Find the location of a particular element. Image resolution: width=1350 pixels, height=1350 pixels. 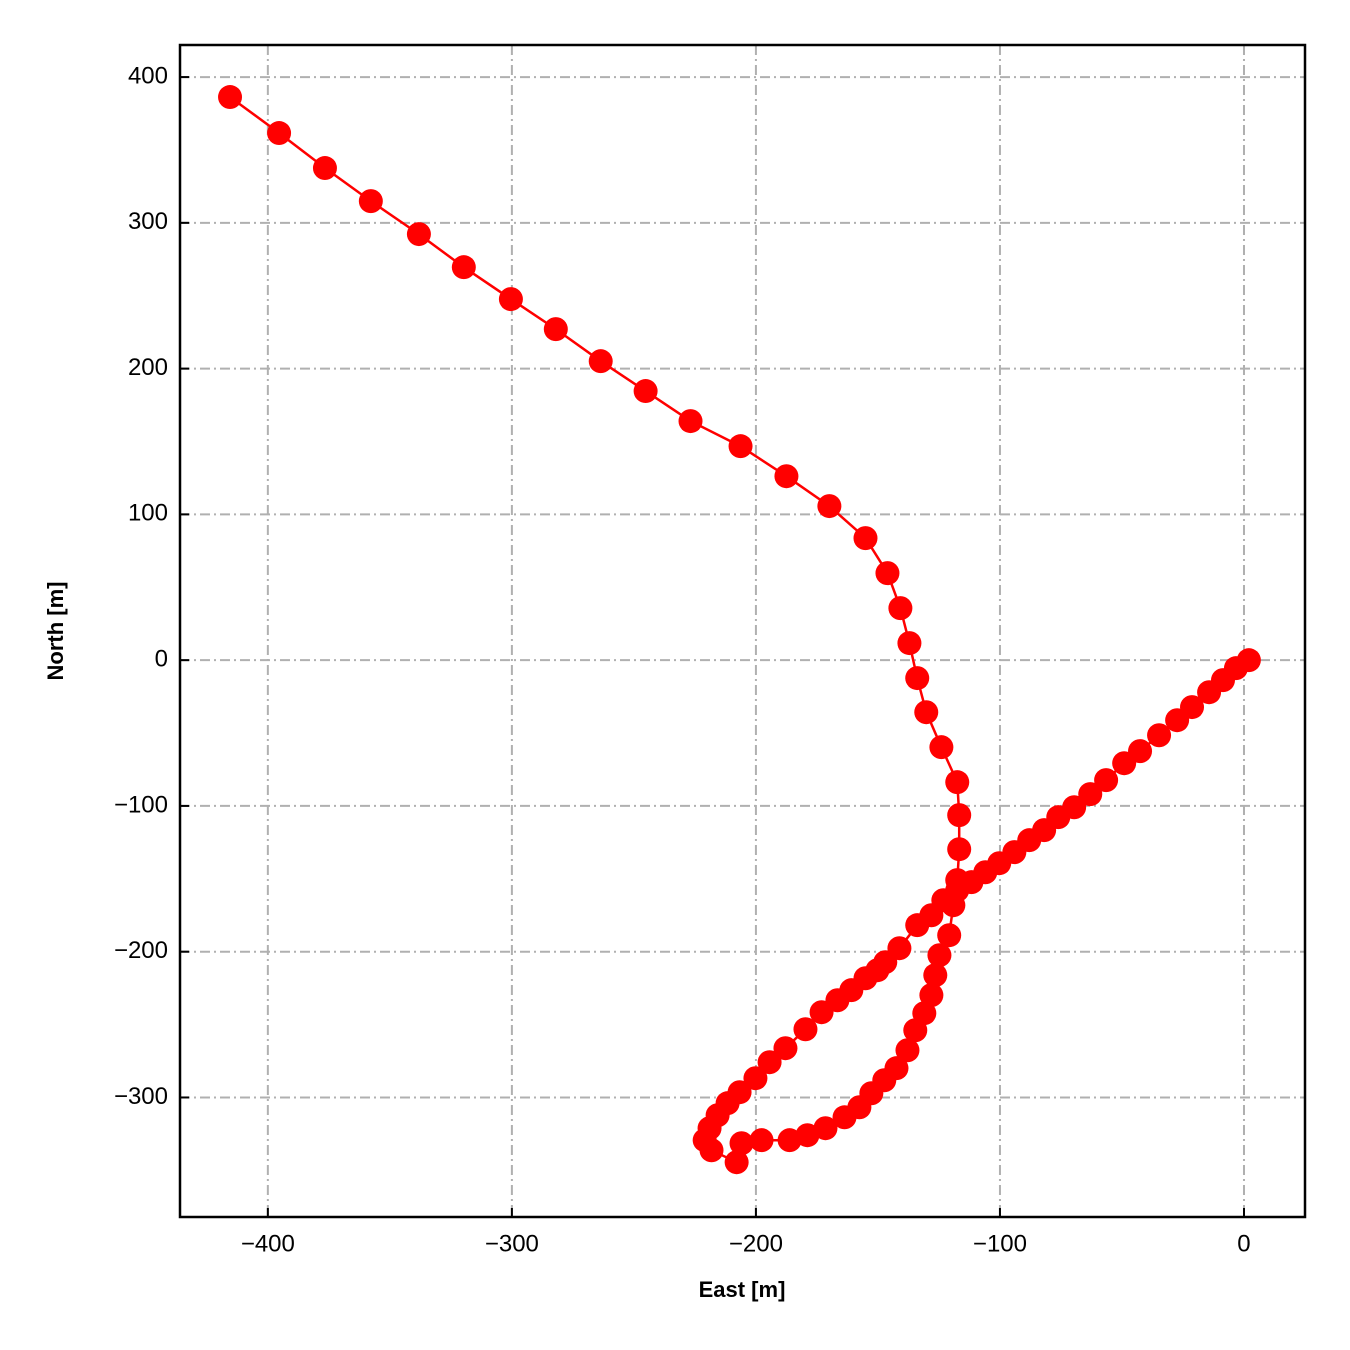

y-tick-label: 200 is located at coordinates (148, 367).